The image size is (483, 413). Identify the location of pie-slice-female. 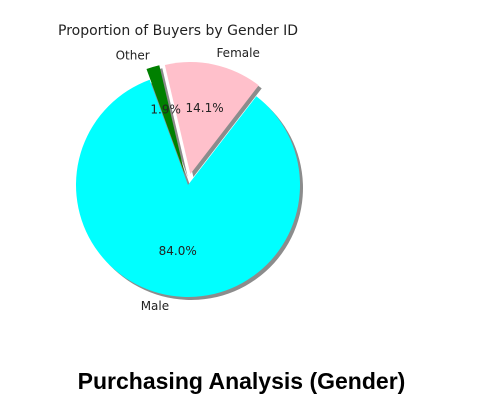
(211, 118).